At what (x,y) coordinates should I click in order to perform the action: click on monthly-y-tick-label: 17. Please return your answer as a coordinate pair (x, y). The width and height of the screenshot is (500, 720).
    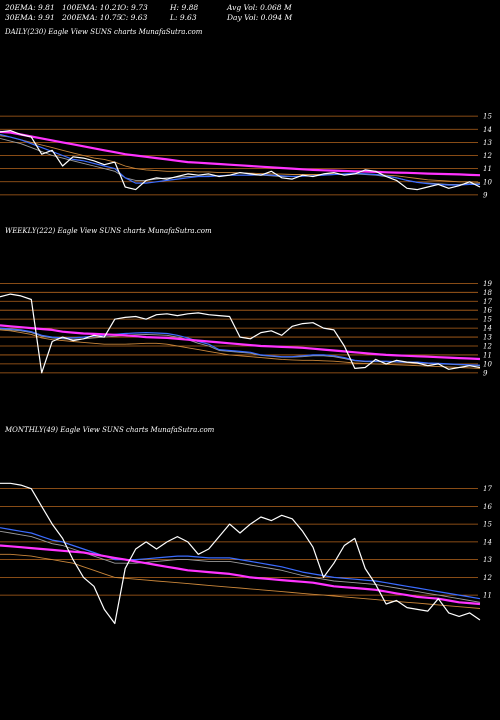
    Looking at the image, I should click on (487, 489).